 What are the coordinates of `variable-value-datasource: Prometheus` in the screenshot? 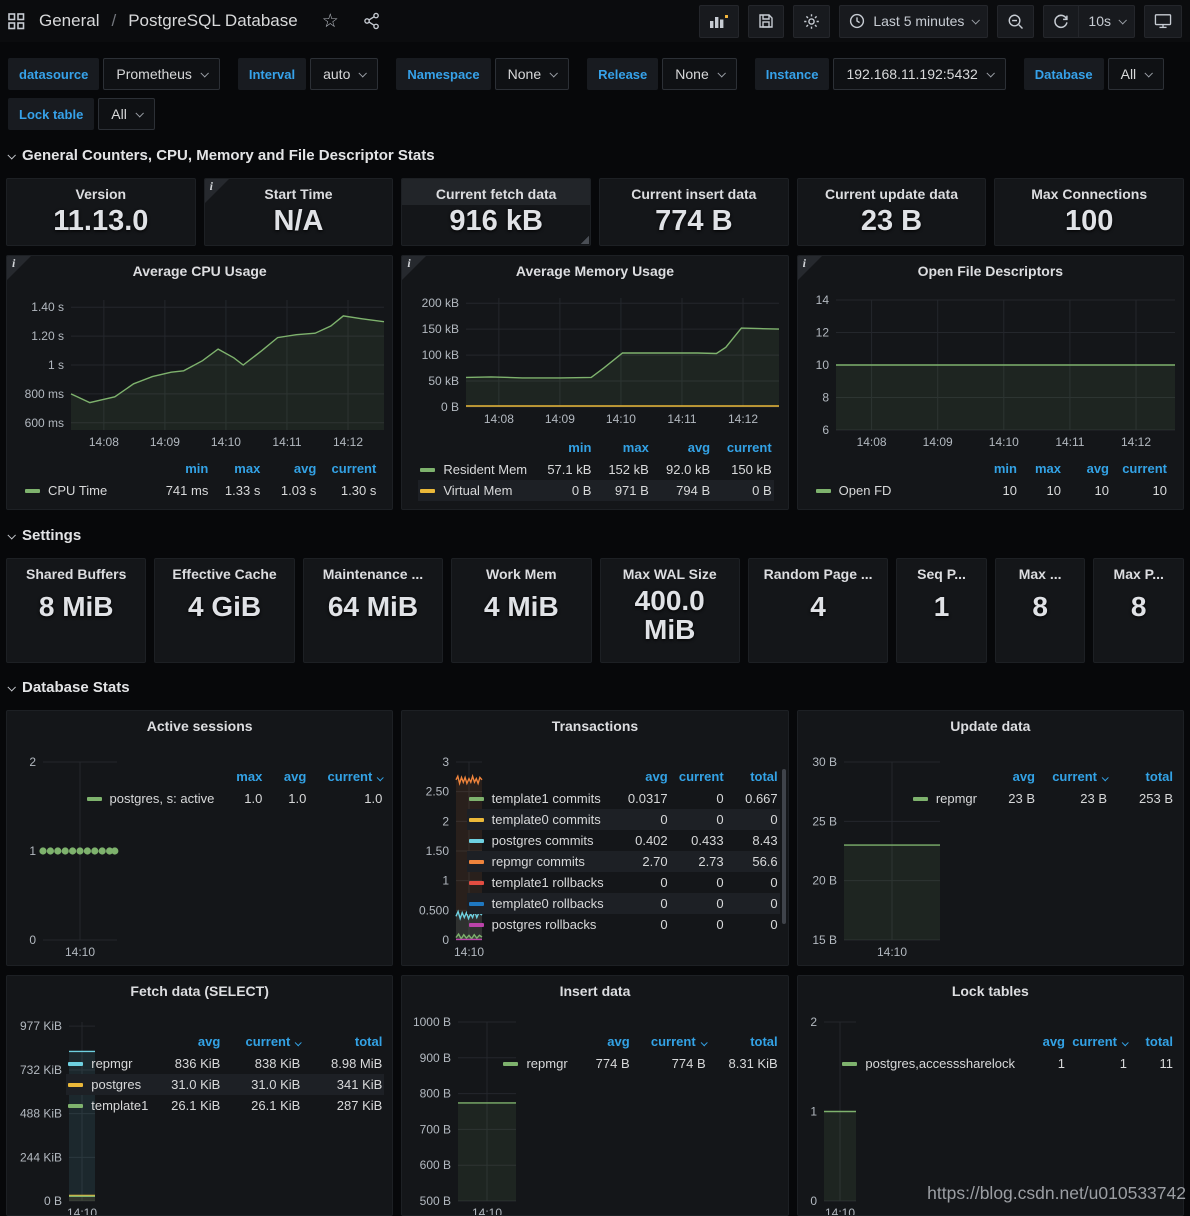 It's located at (161, 74).